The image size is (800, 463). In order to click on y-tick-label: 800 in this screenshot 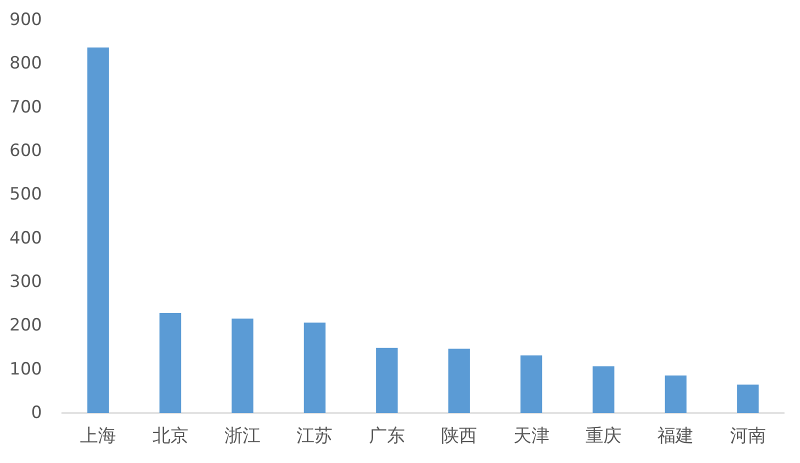, I will do `click(26, 64)`.